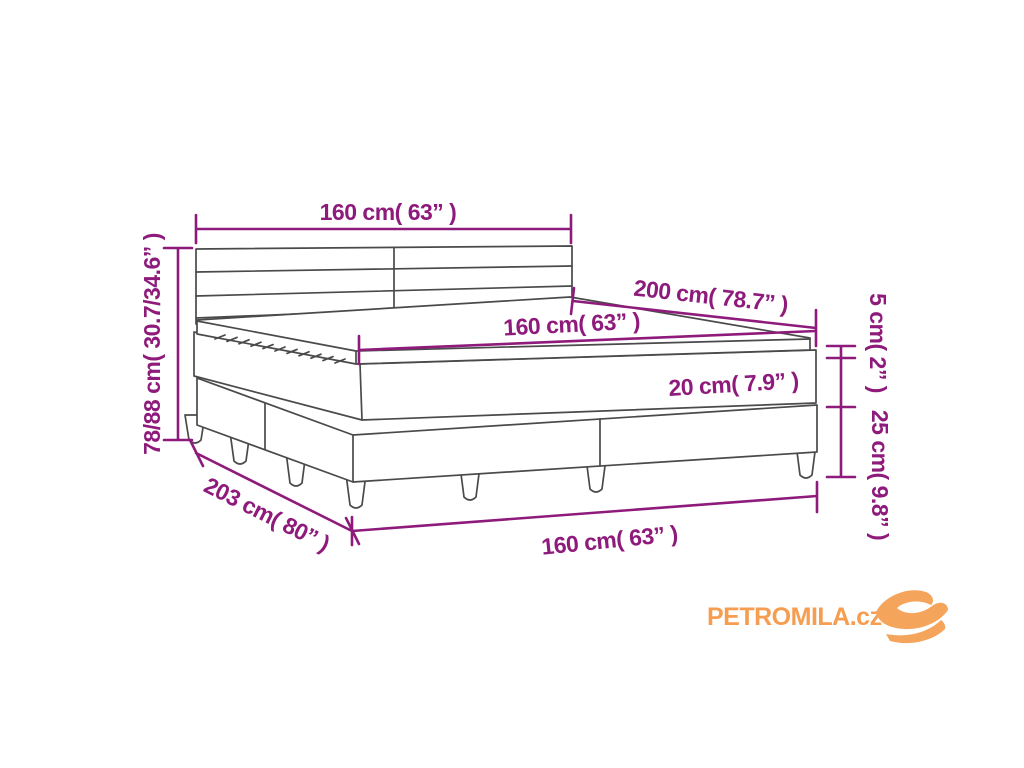 The width and height of the screenshot is (1024, 768). I want to click on logo-swoosh-icon, so click(912, 617).